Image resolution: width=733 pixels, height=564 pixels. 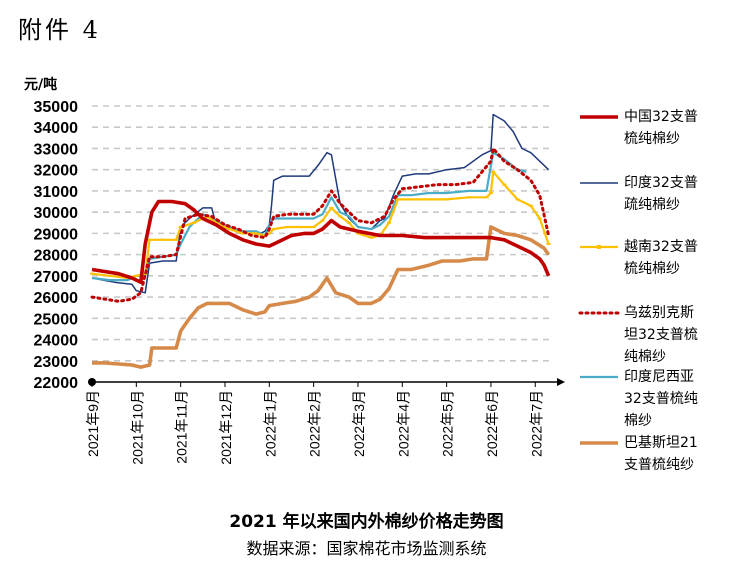 What do you see at coordinates (678, 258) in the screenshot?
I see `legend-label-vietnam: 越南32支普 梳纯棉纱` at bounding box center [678, 258].